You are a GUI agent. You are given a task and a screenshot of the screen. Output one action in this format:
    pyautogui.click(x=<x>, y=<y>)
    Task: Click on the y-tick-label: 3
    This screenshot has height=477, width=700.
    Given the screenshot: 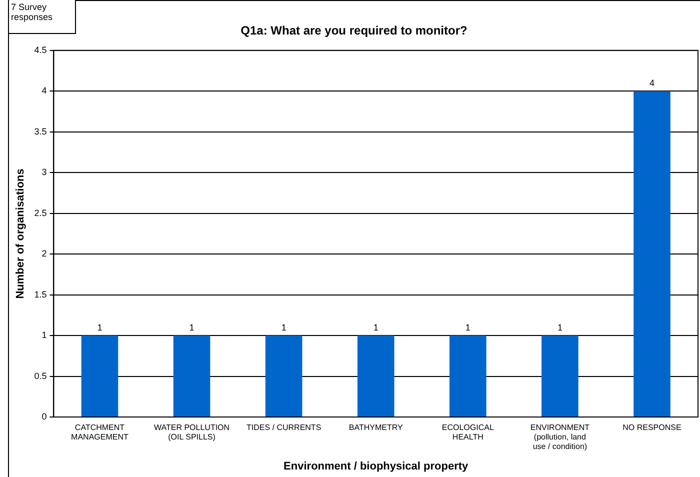 What is the action you would take?
    pyautogui.click(x=44, y=172)
    